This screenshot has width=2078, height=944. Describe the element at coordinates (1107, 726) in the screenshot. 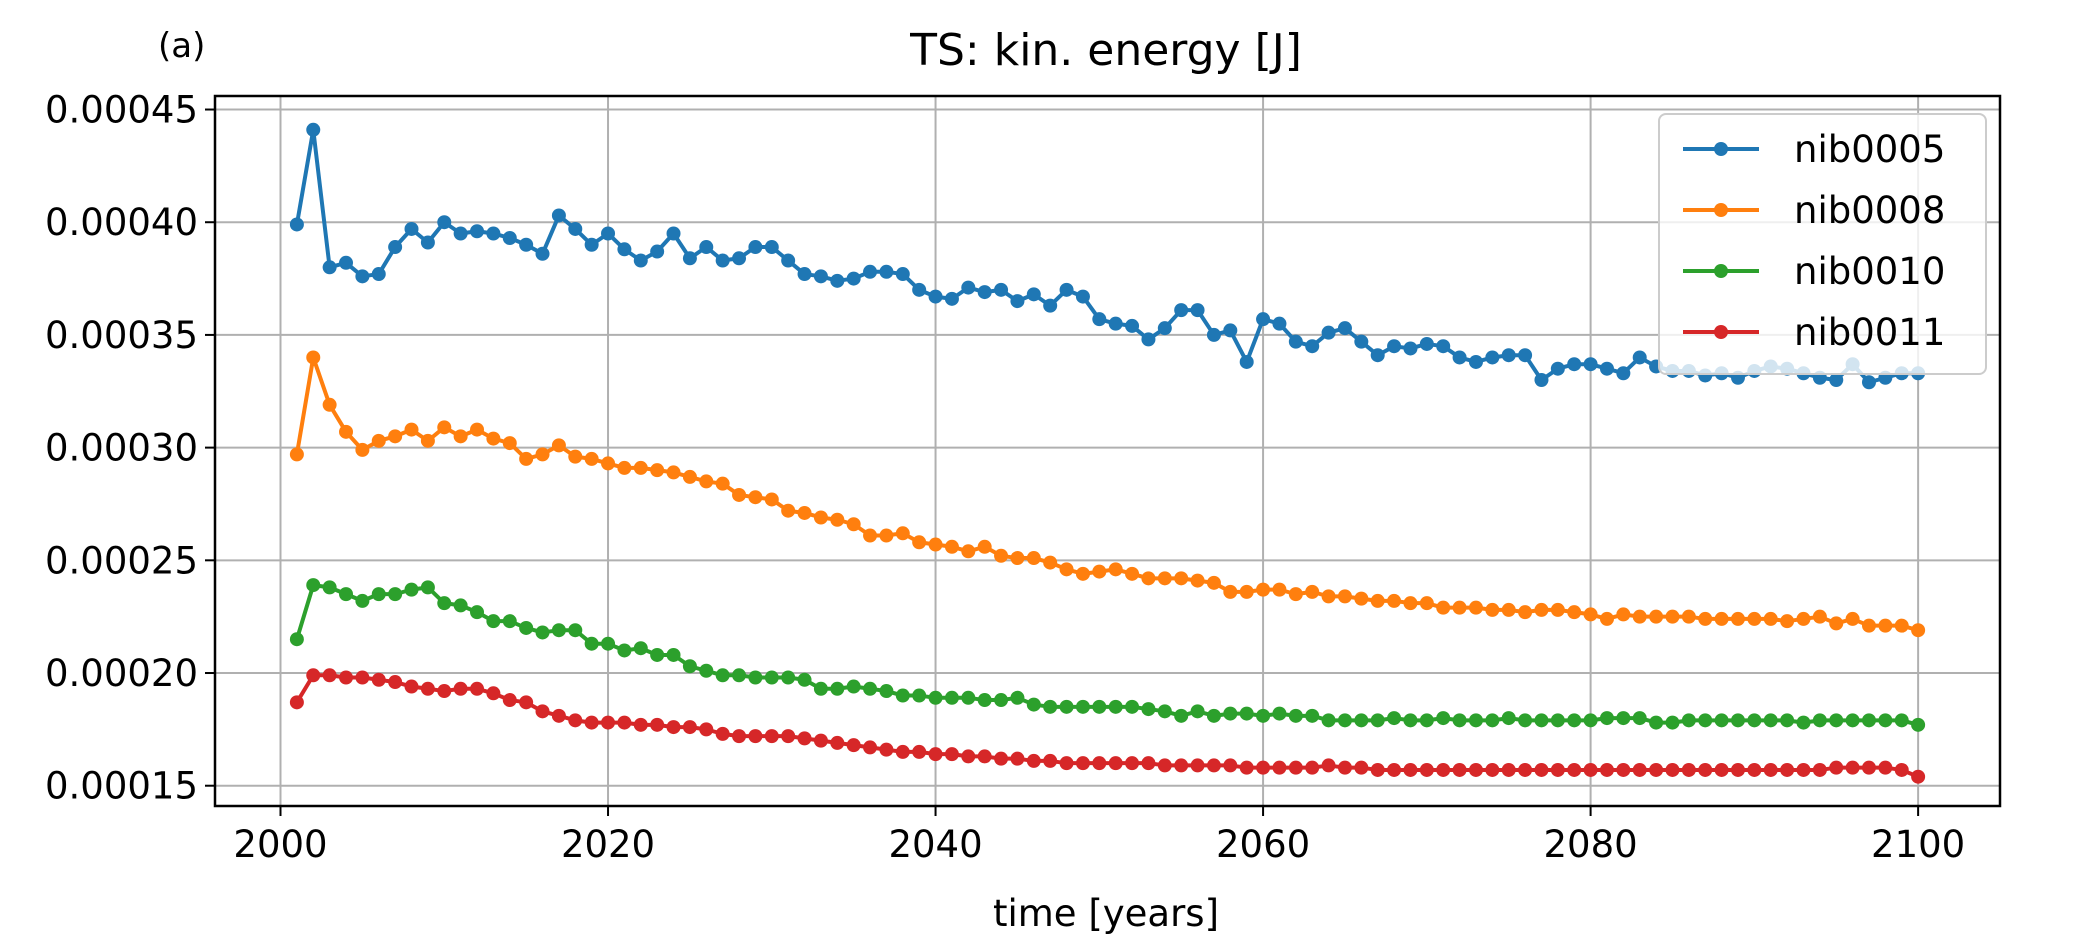

I see `series-line` at that location.